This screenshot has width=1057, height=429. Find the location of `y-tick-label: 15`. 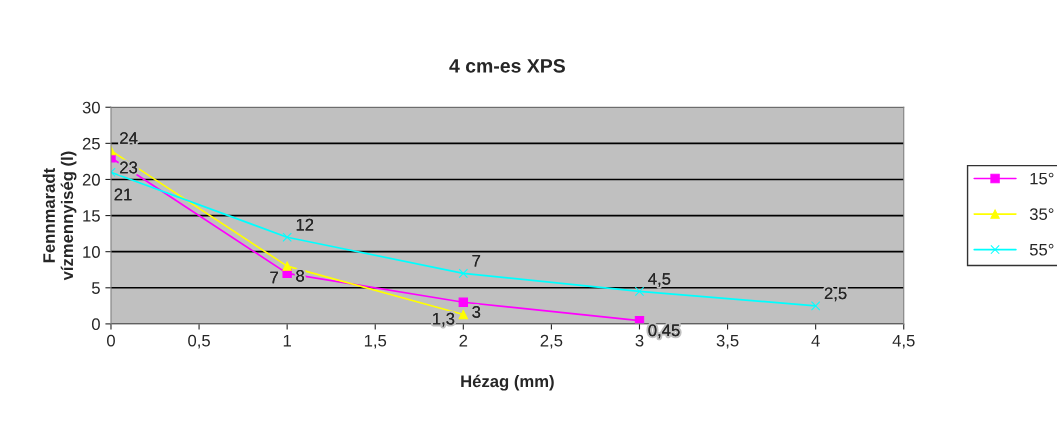

y-tick-label: 15 is located at coordinates (91, 216).